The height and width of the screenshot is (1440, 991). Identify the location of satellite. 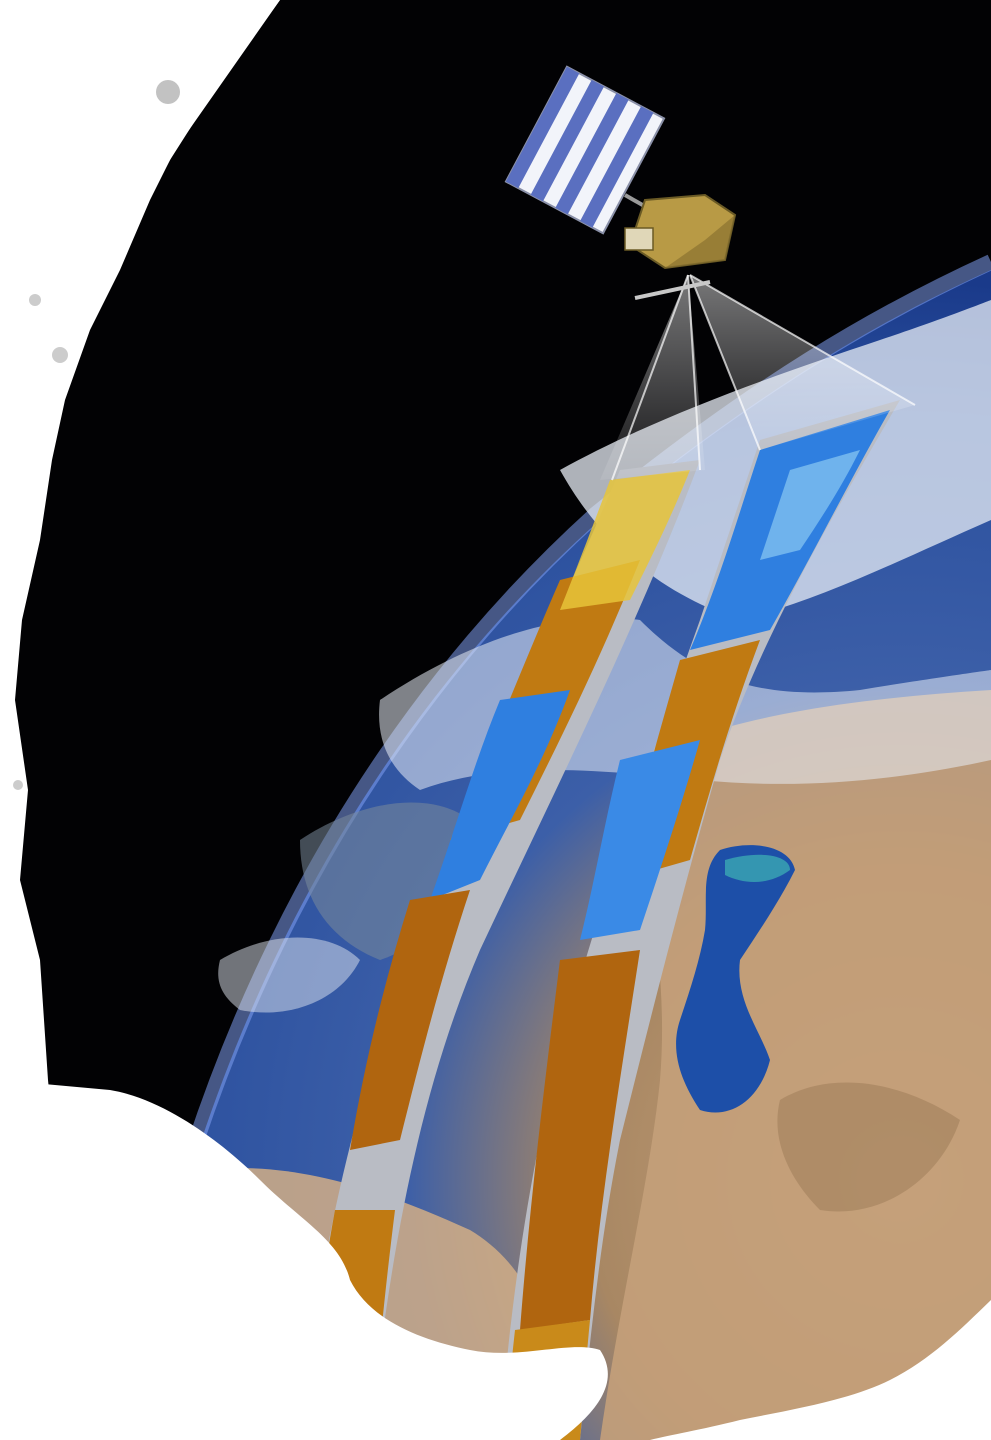
(620, 182).